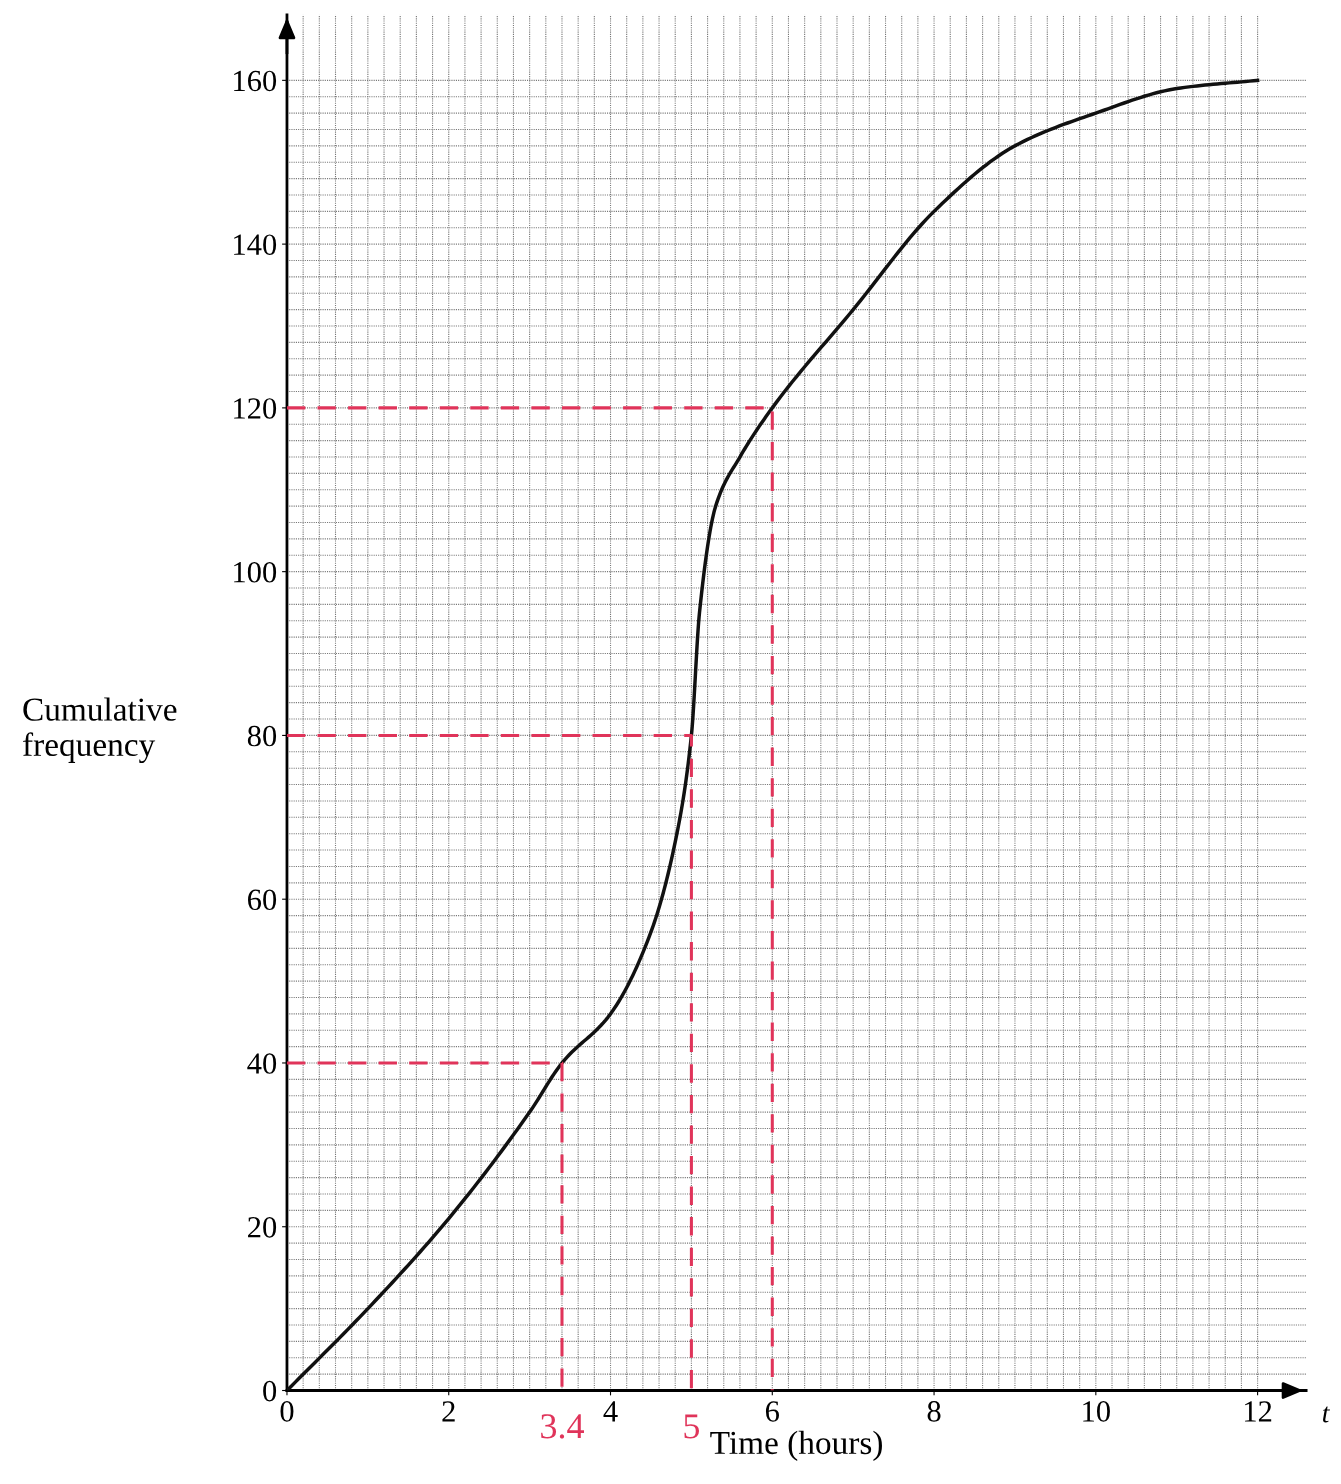 The width and height of the screenshot is (1341, 1484). I want to click on x-axis-title: Time (hours), so click(796, 1445).